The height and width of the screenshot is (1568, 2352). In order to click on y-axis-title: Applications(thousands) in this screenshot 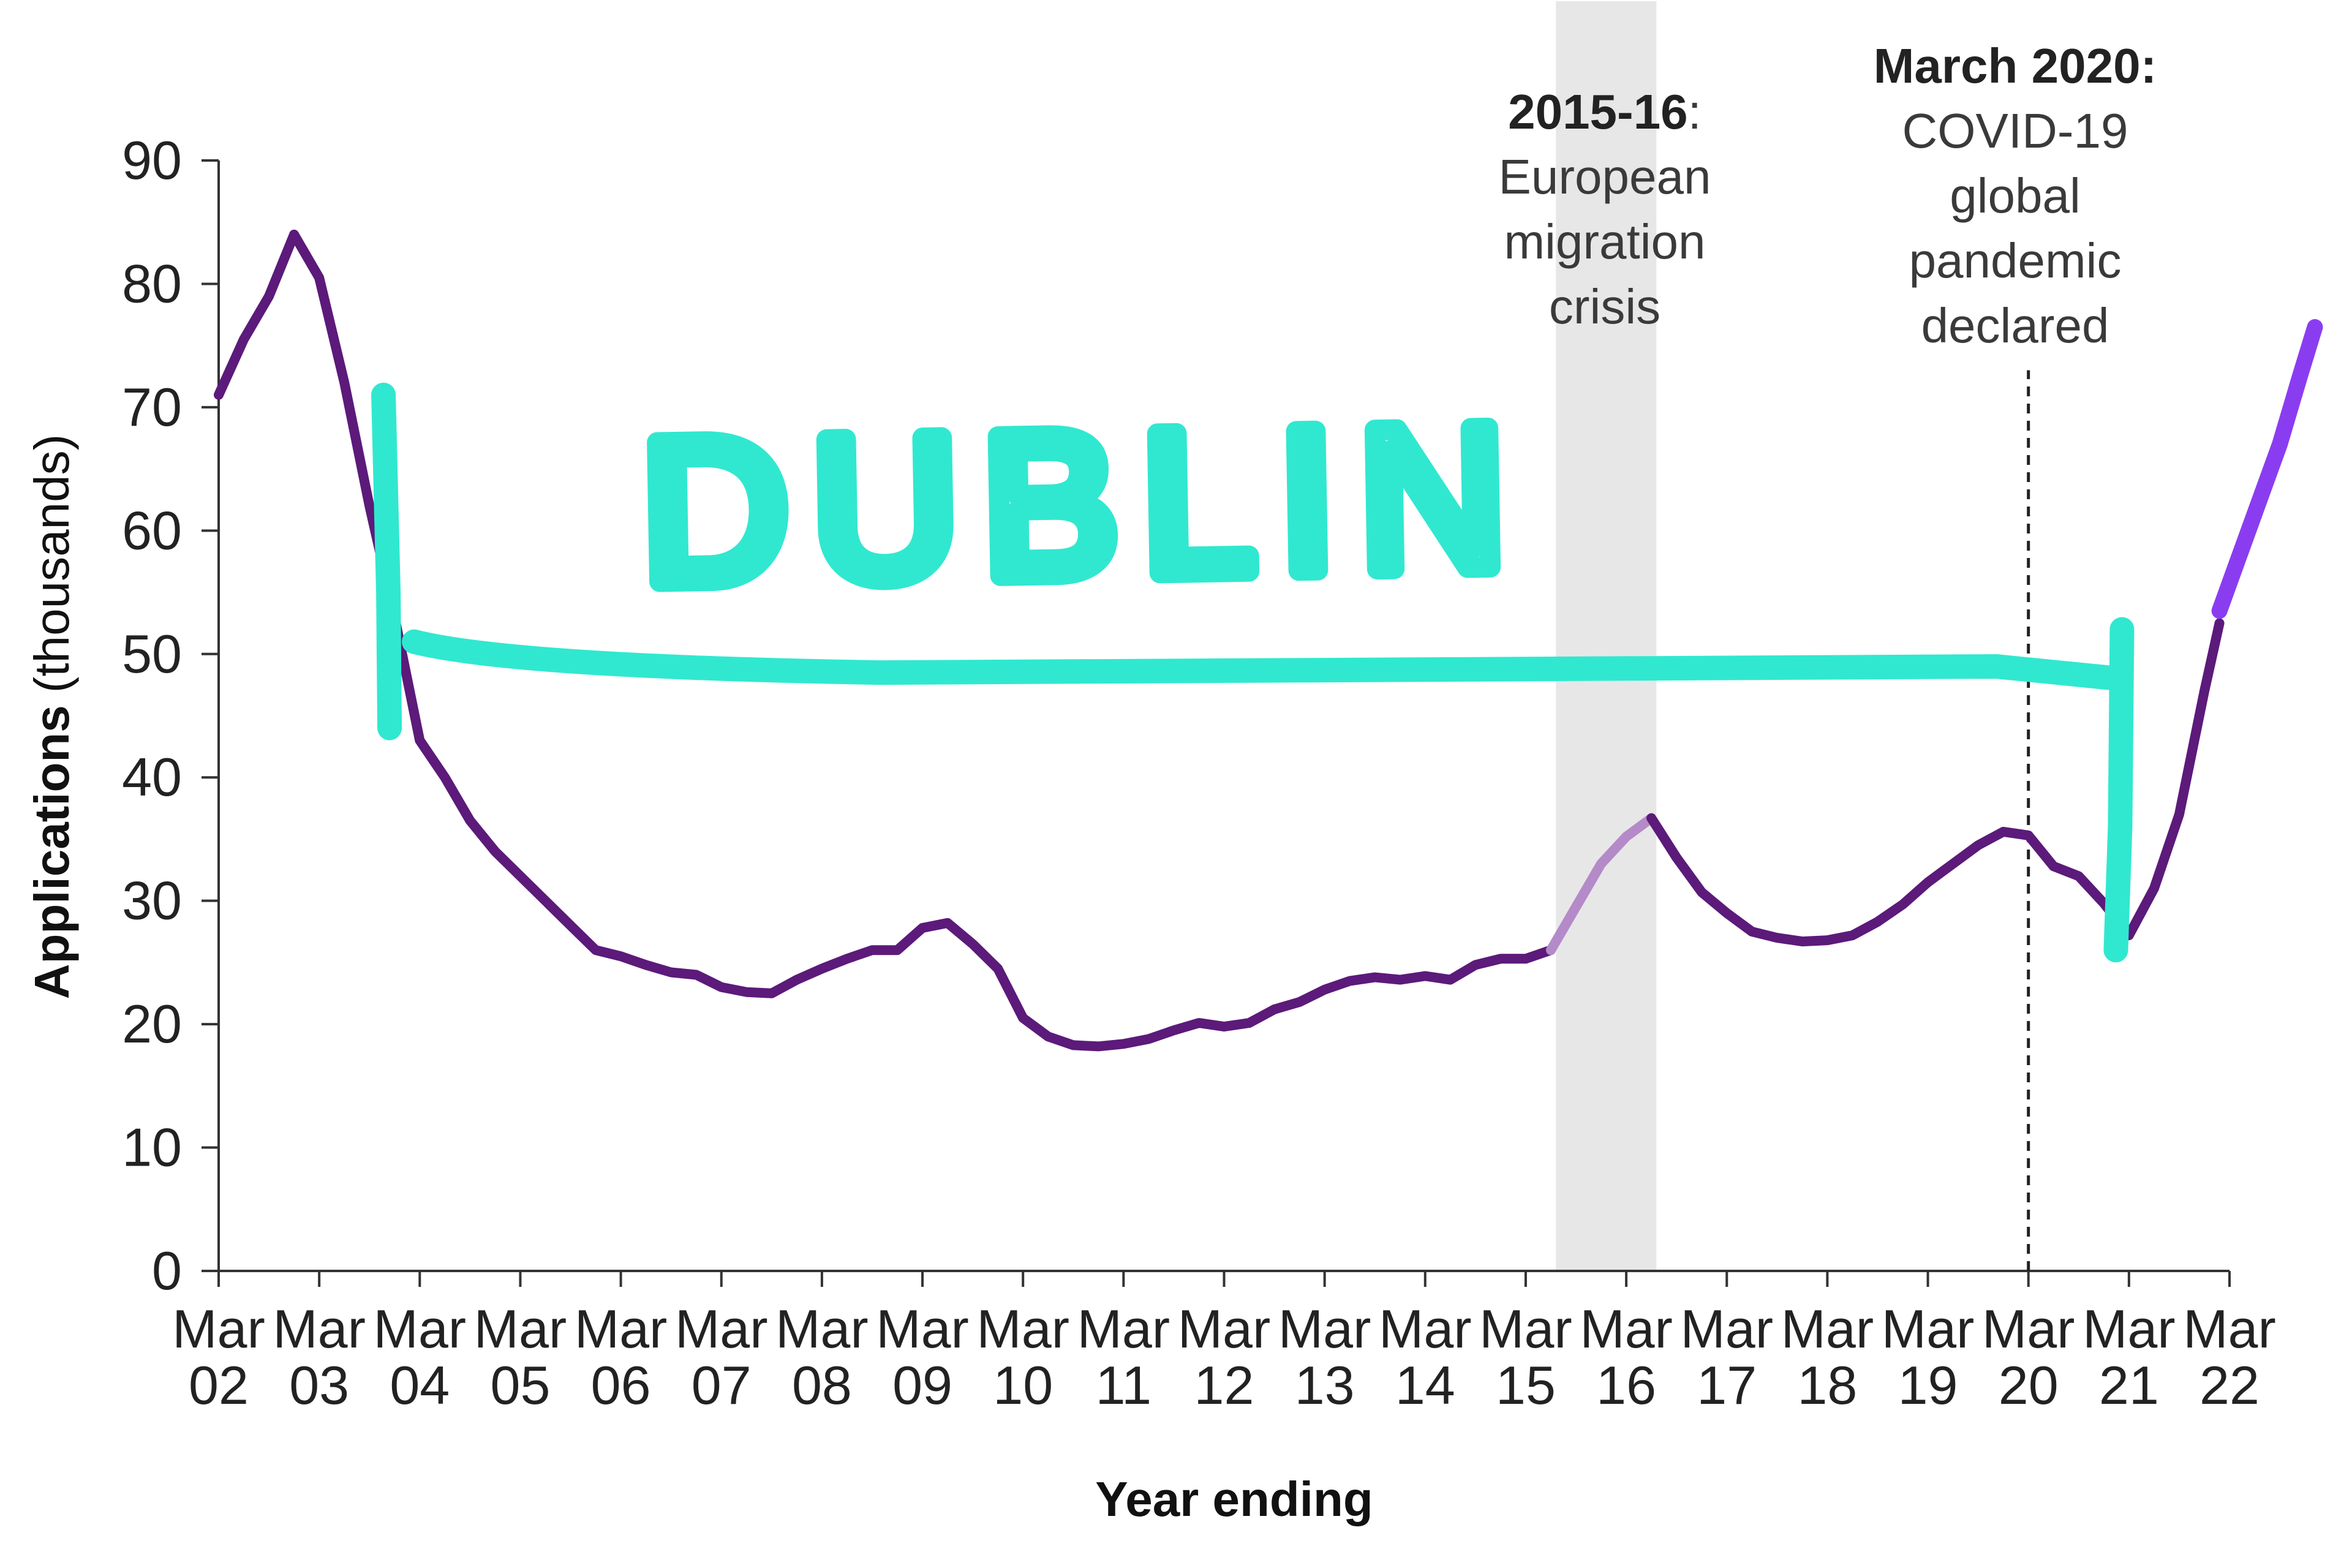, I will do `click(51, 717)`.